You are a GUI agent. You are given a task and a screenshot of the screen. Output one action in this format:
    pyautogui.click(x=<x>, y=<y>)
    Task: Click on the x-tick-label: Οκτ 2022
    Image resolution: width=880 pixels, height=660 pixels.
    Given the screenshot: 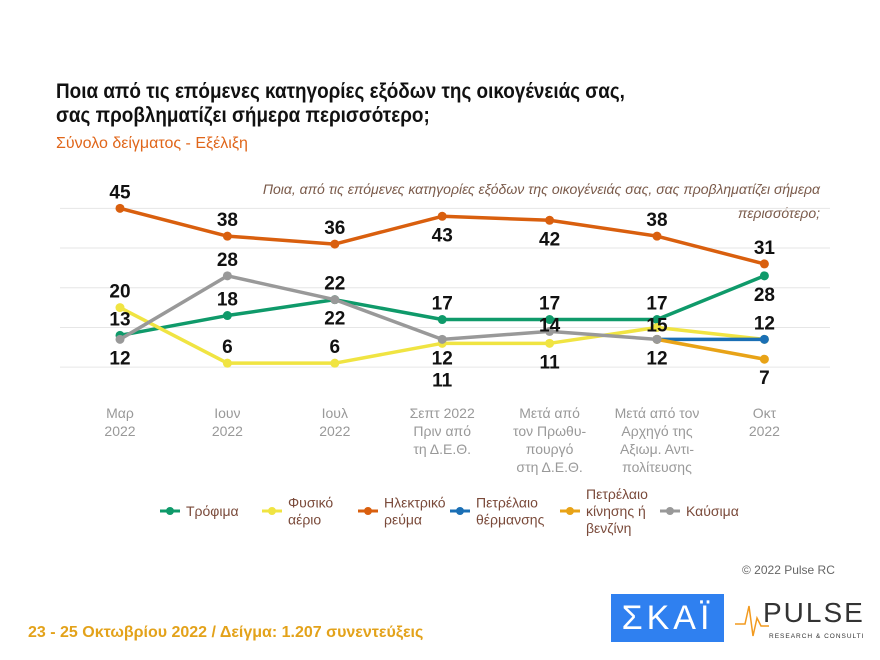 What is the action you would take?
    pyautogui.click(x=764, y=422)
    